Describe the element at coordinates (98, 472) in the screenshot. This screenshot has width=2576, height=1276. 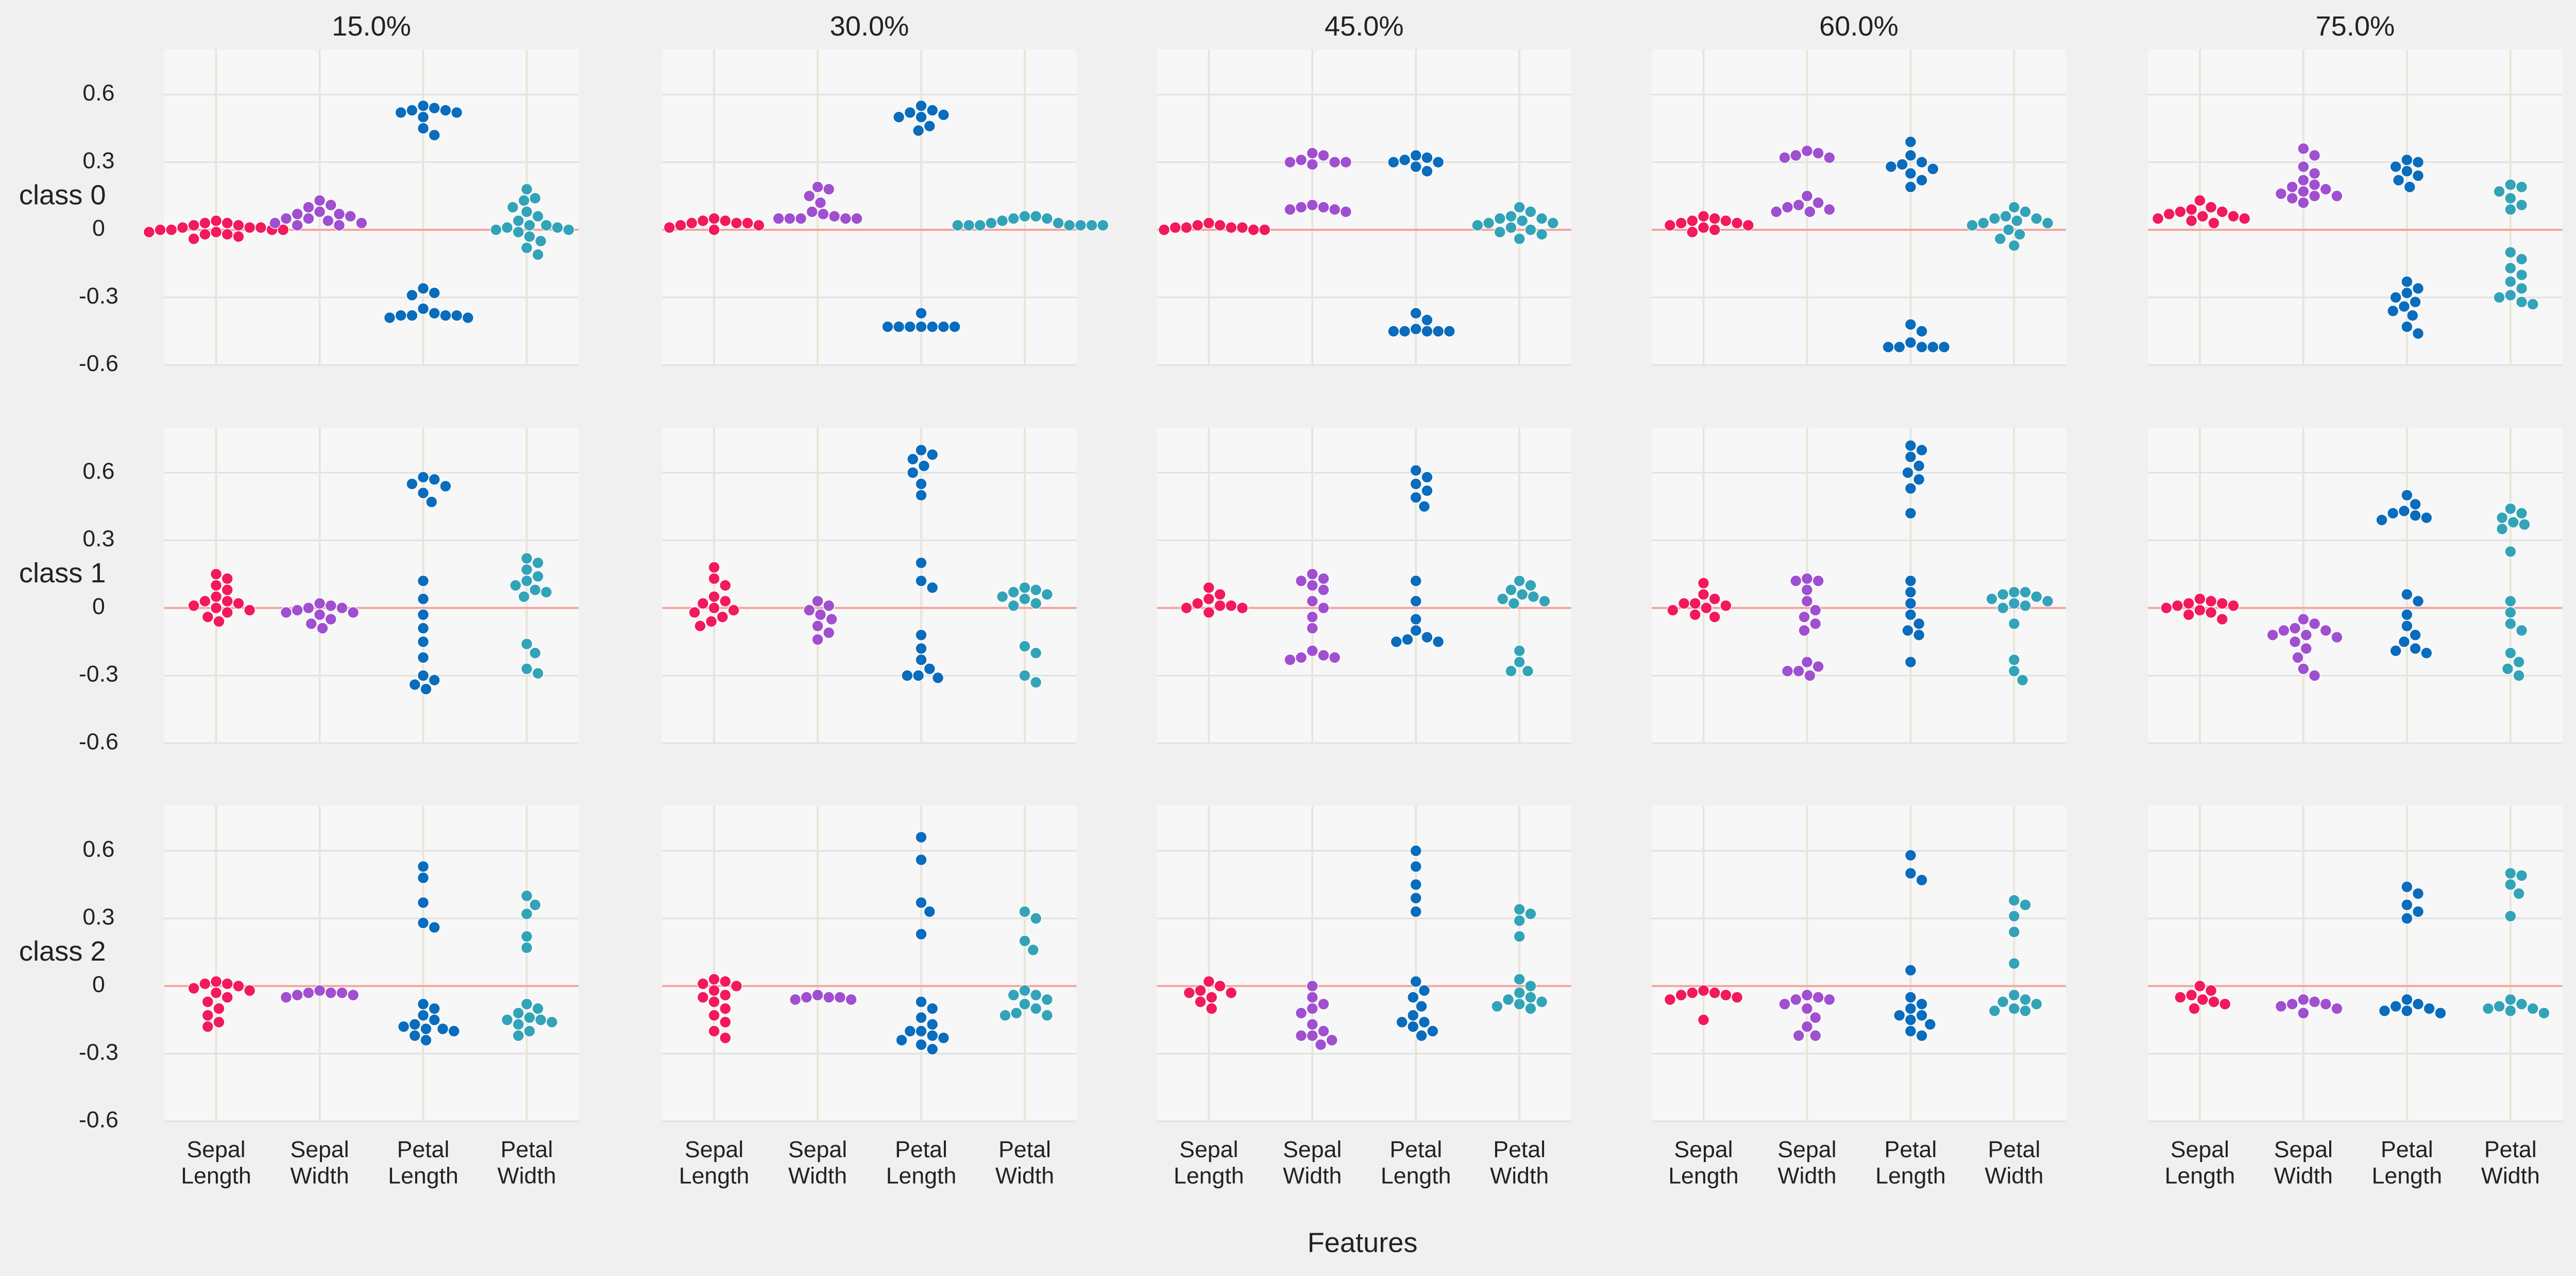
I see `y-tick-label: 0.6` at that location.